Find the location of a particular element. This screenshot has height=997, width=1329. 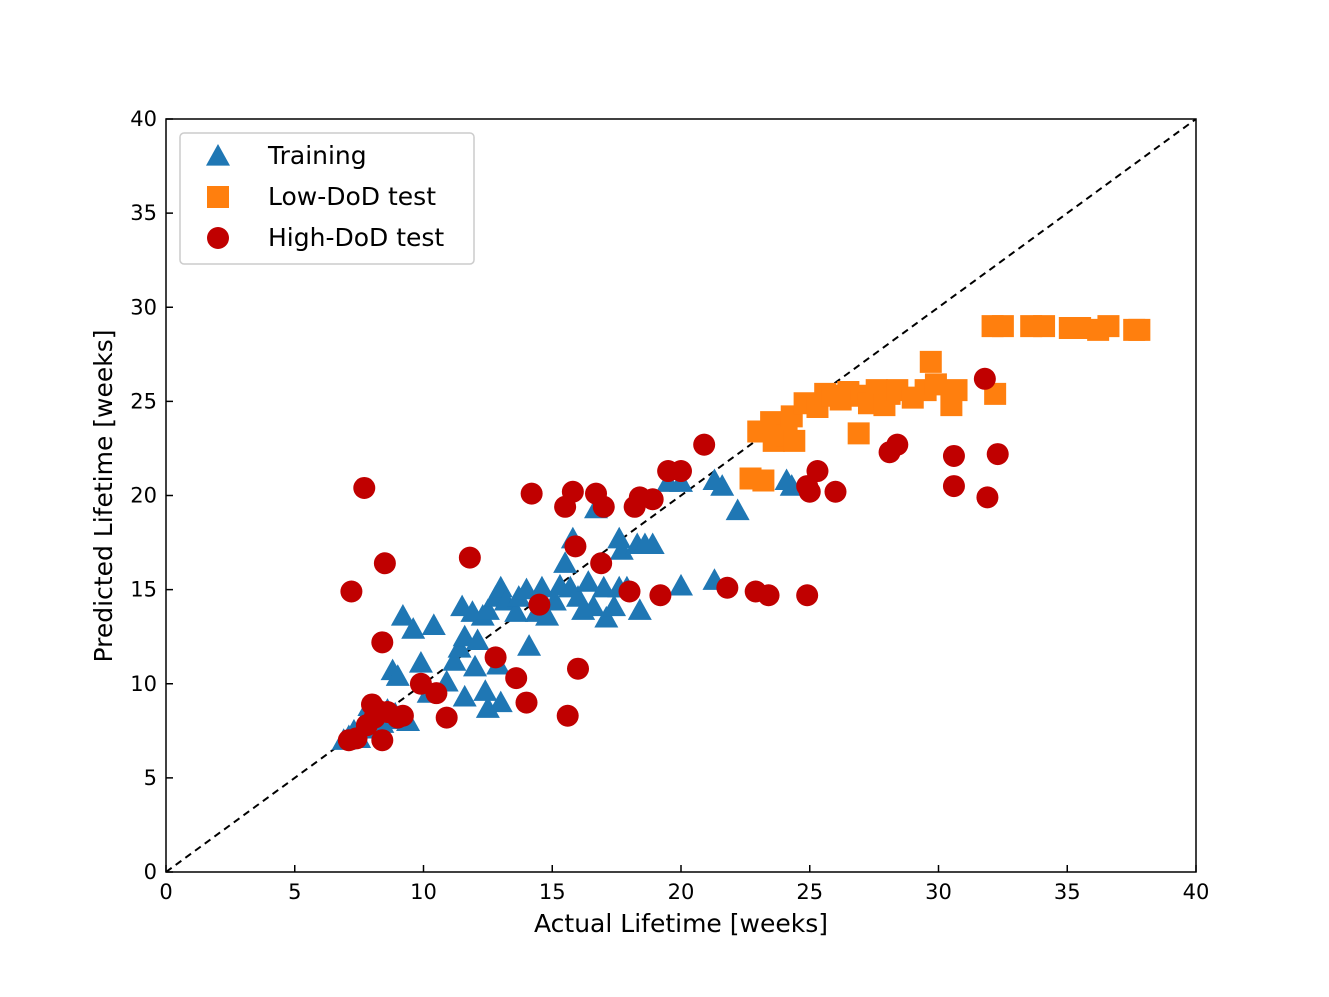

y-tick-label: 40 is located at coordinates (143, 119).